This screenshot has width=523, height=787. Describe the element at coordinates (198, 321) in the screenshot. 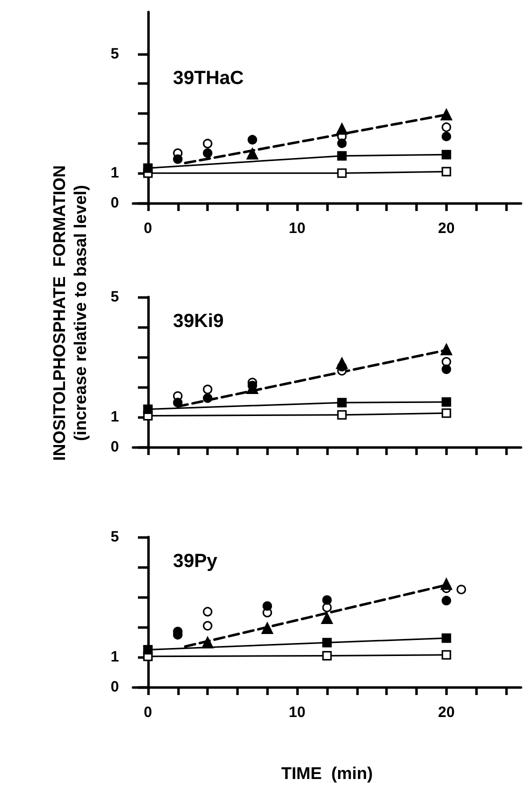

I see `text: 39Ki9` at that location.